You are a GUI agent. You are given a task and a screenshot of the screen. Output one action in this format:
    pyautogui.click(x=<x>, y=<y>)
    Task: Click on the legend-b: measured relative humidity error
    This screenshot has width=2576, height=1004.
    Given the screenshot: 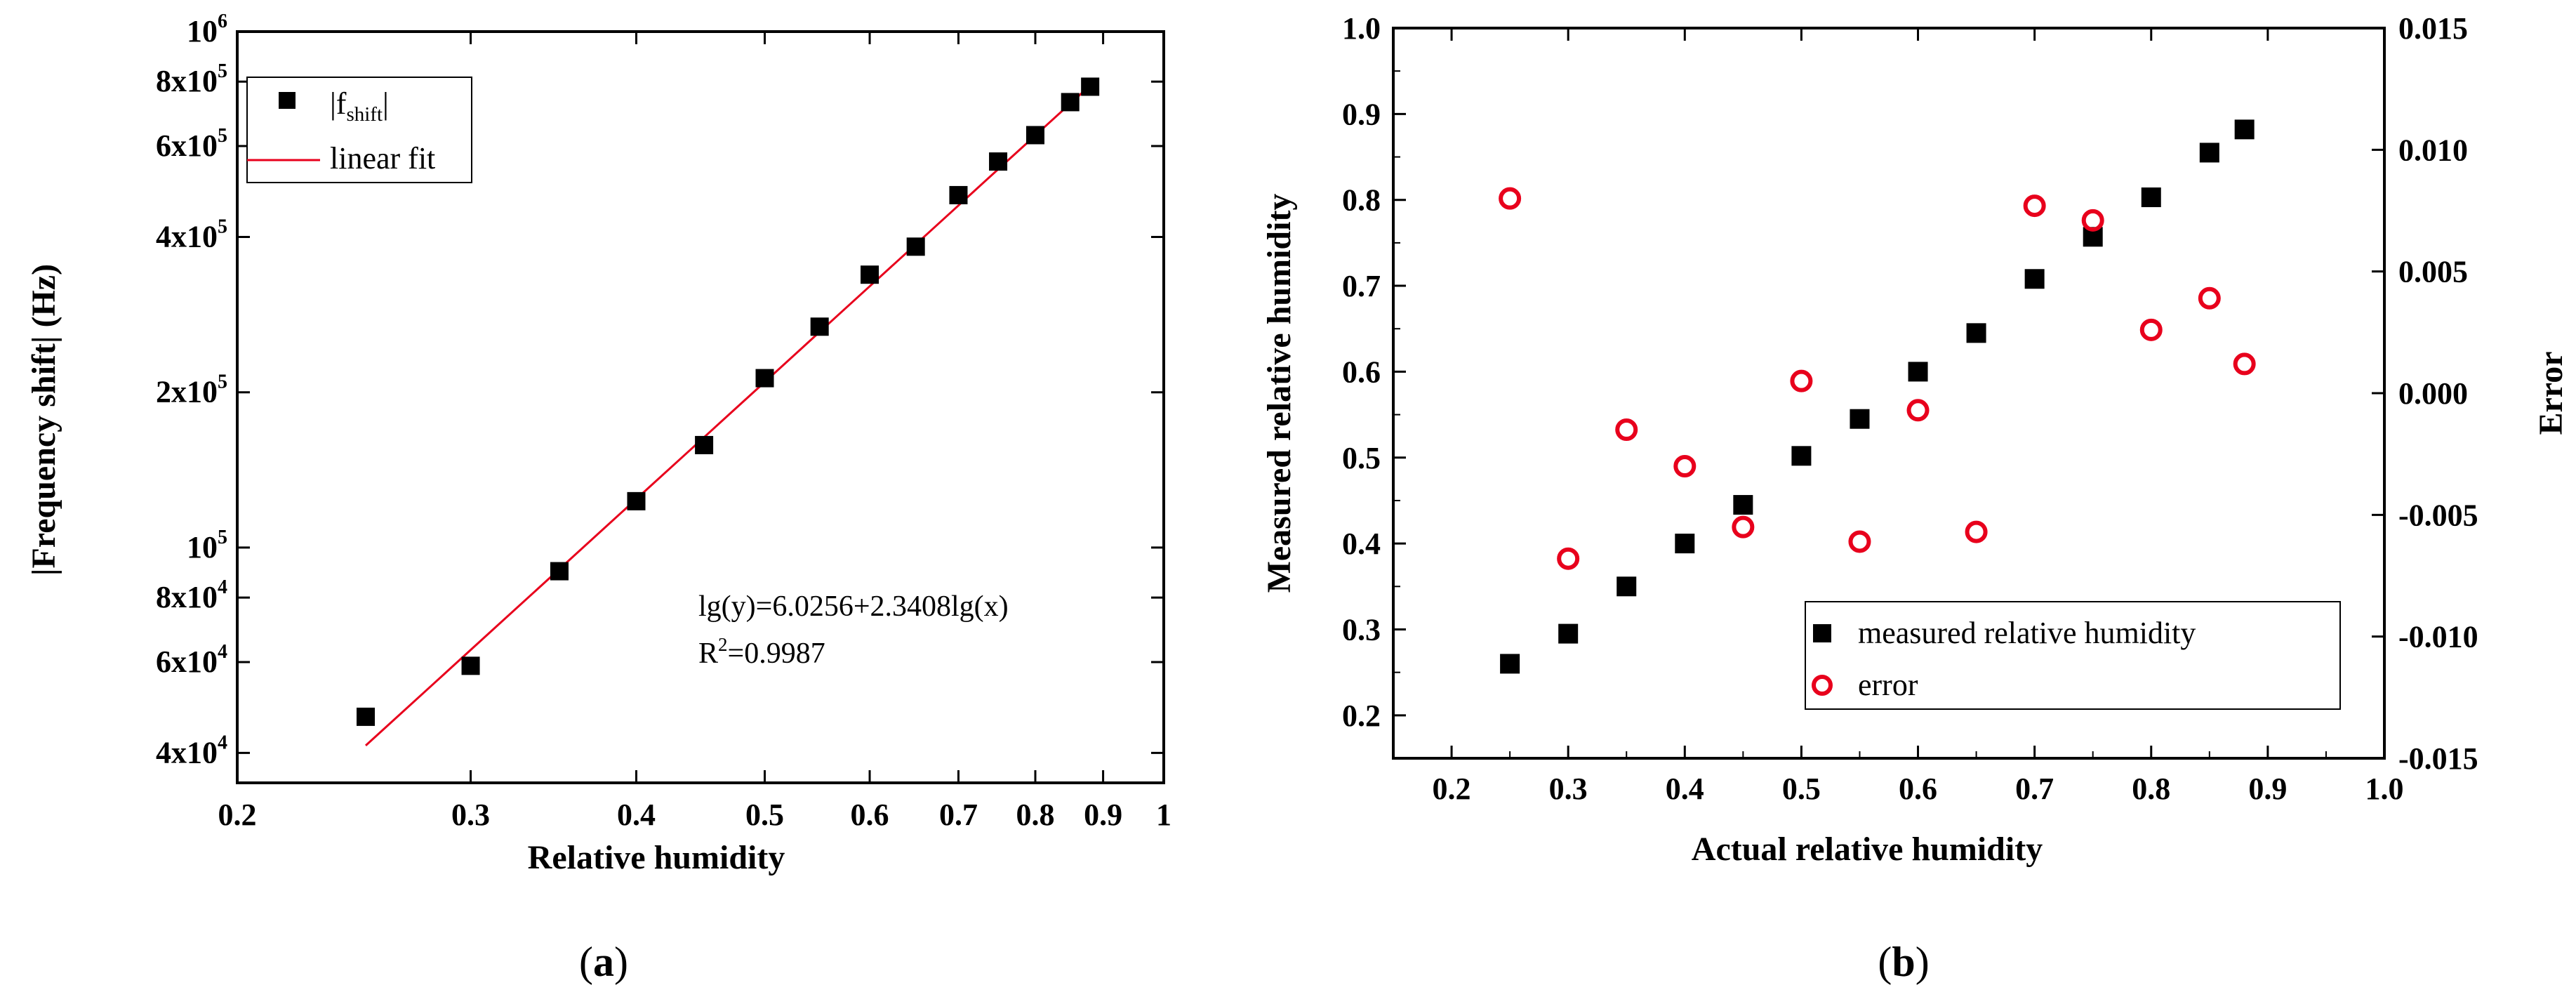 What is the action you would take?
    pyautogui.click(x=2073, y=655)
    